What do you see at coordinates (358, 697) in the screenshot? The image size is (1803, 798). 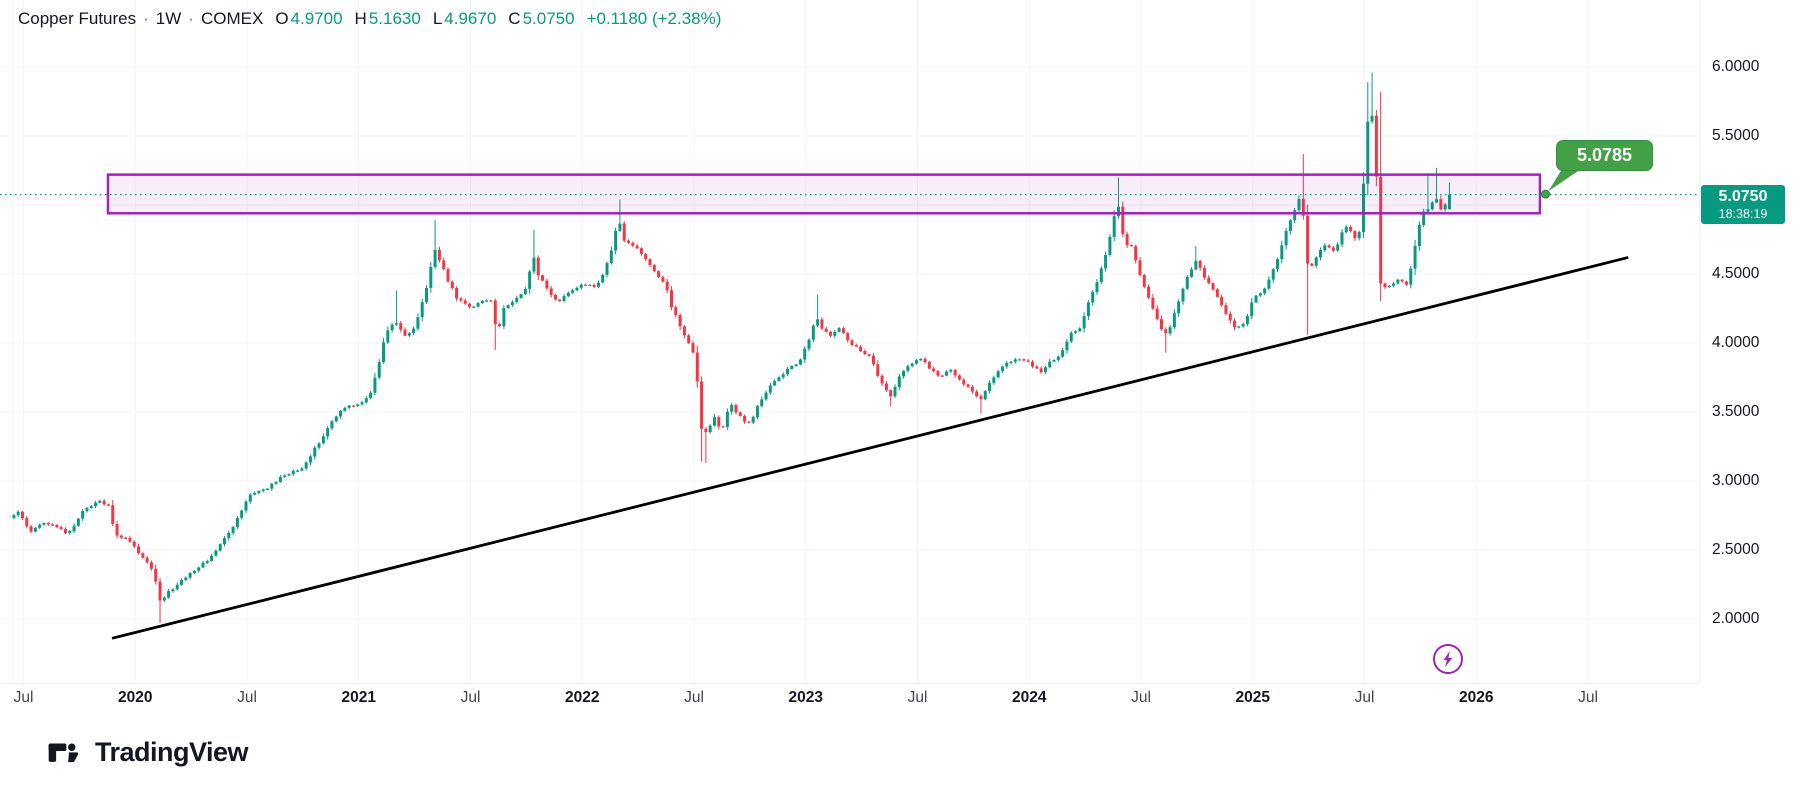 I see `time-axis-tick: 2021` at bounding box center [358, 697].